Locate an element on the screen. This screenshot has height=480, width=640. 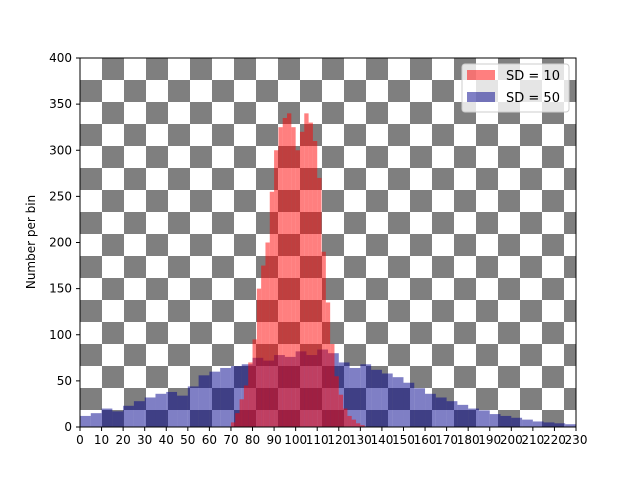
x-tick-label: 150 is located at coordinates (403, 440).